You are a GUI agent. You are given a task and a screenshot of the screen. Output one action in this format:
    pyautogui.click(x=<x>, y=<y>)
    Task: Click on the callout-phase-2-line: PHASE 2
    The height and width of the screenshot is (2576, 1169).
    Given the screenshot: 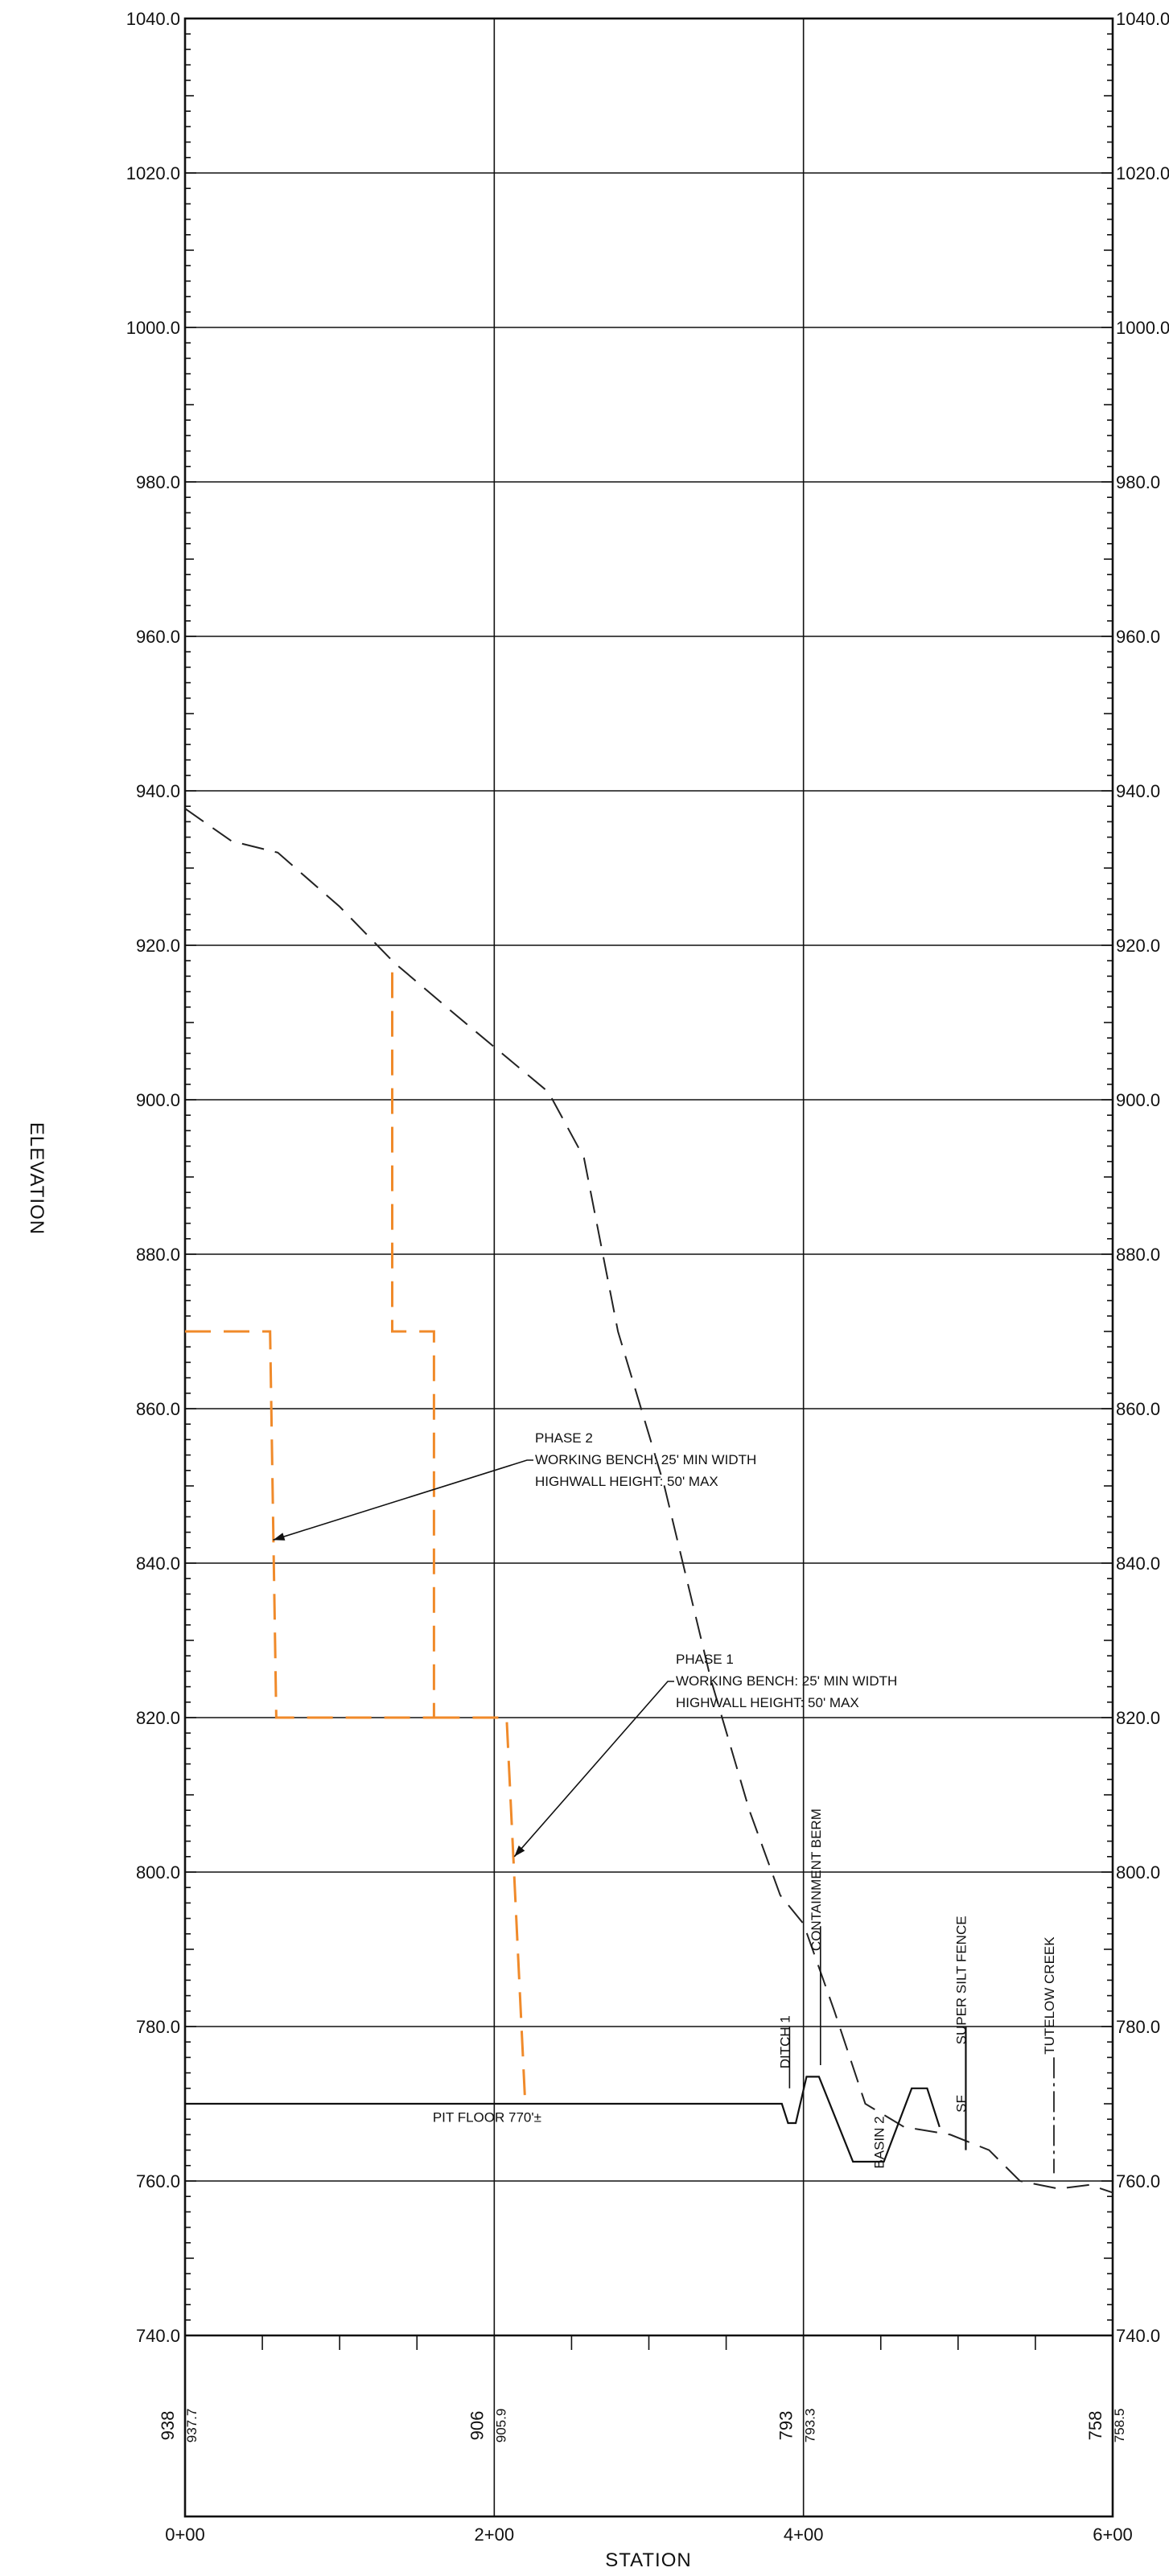 What is the action you would take?
    pyautogui.click(x=564, y=1438)
    